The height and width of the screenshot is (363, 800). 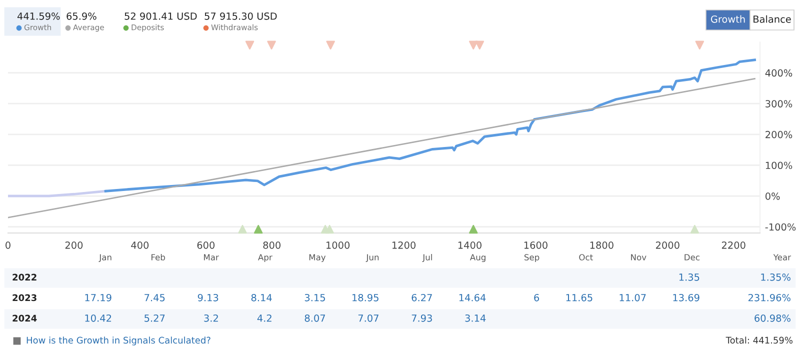 What do you see at coordinates (668, 245) in the screenshot?
I see `x-tick-label: 2000` at bounding box center [668, 245].